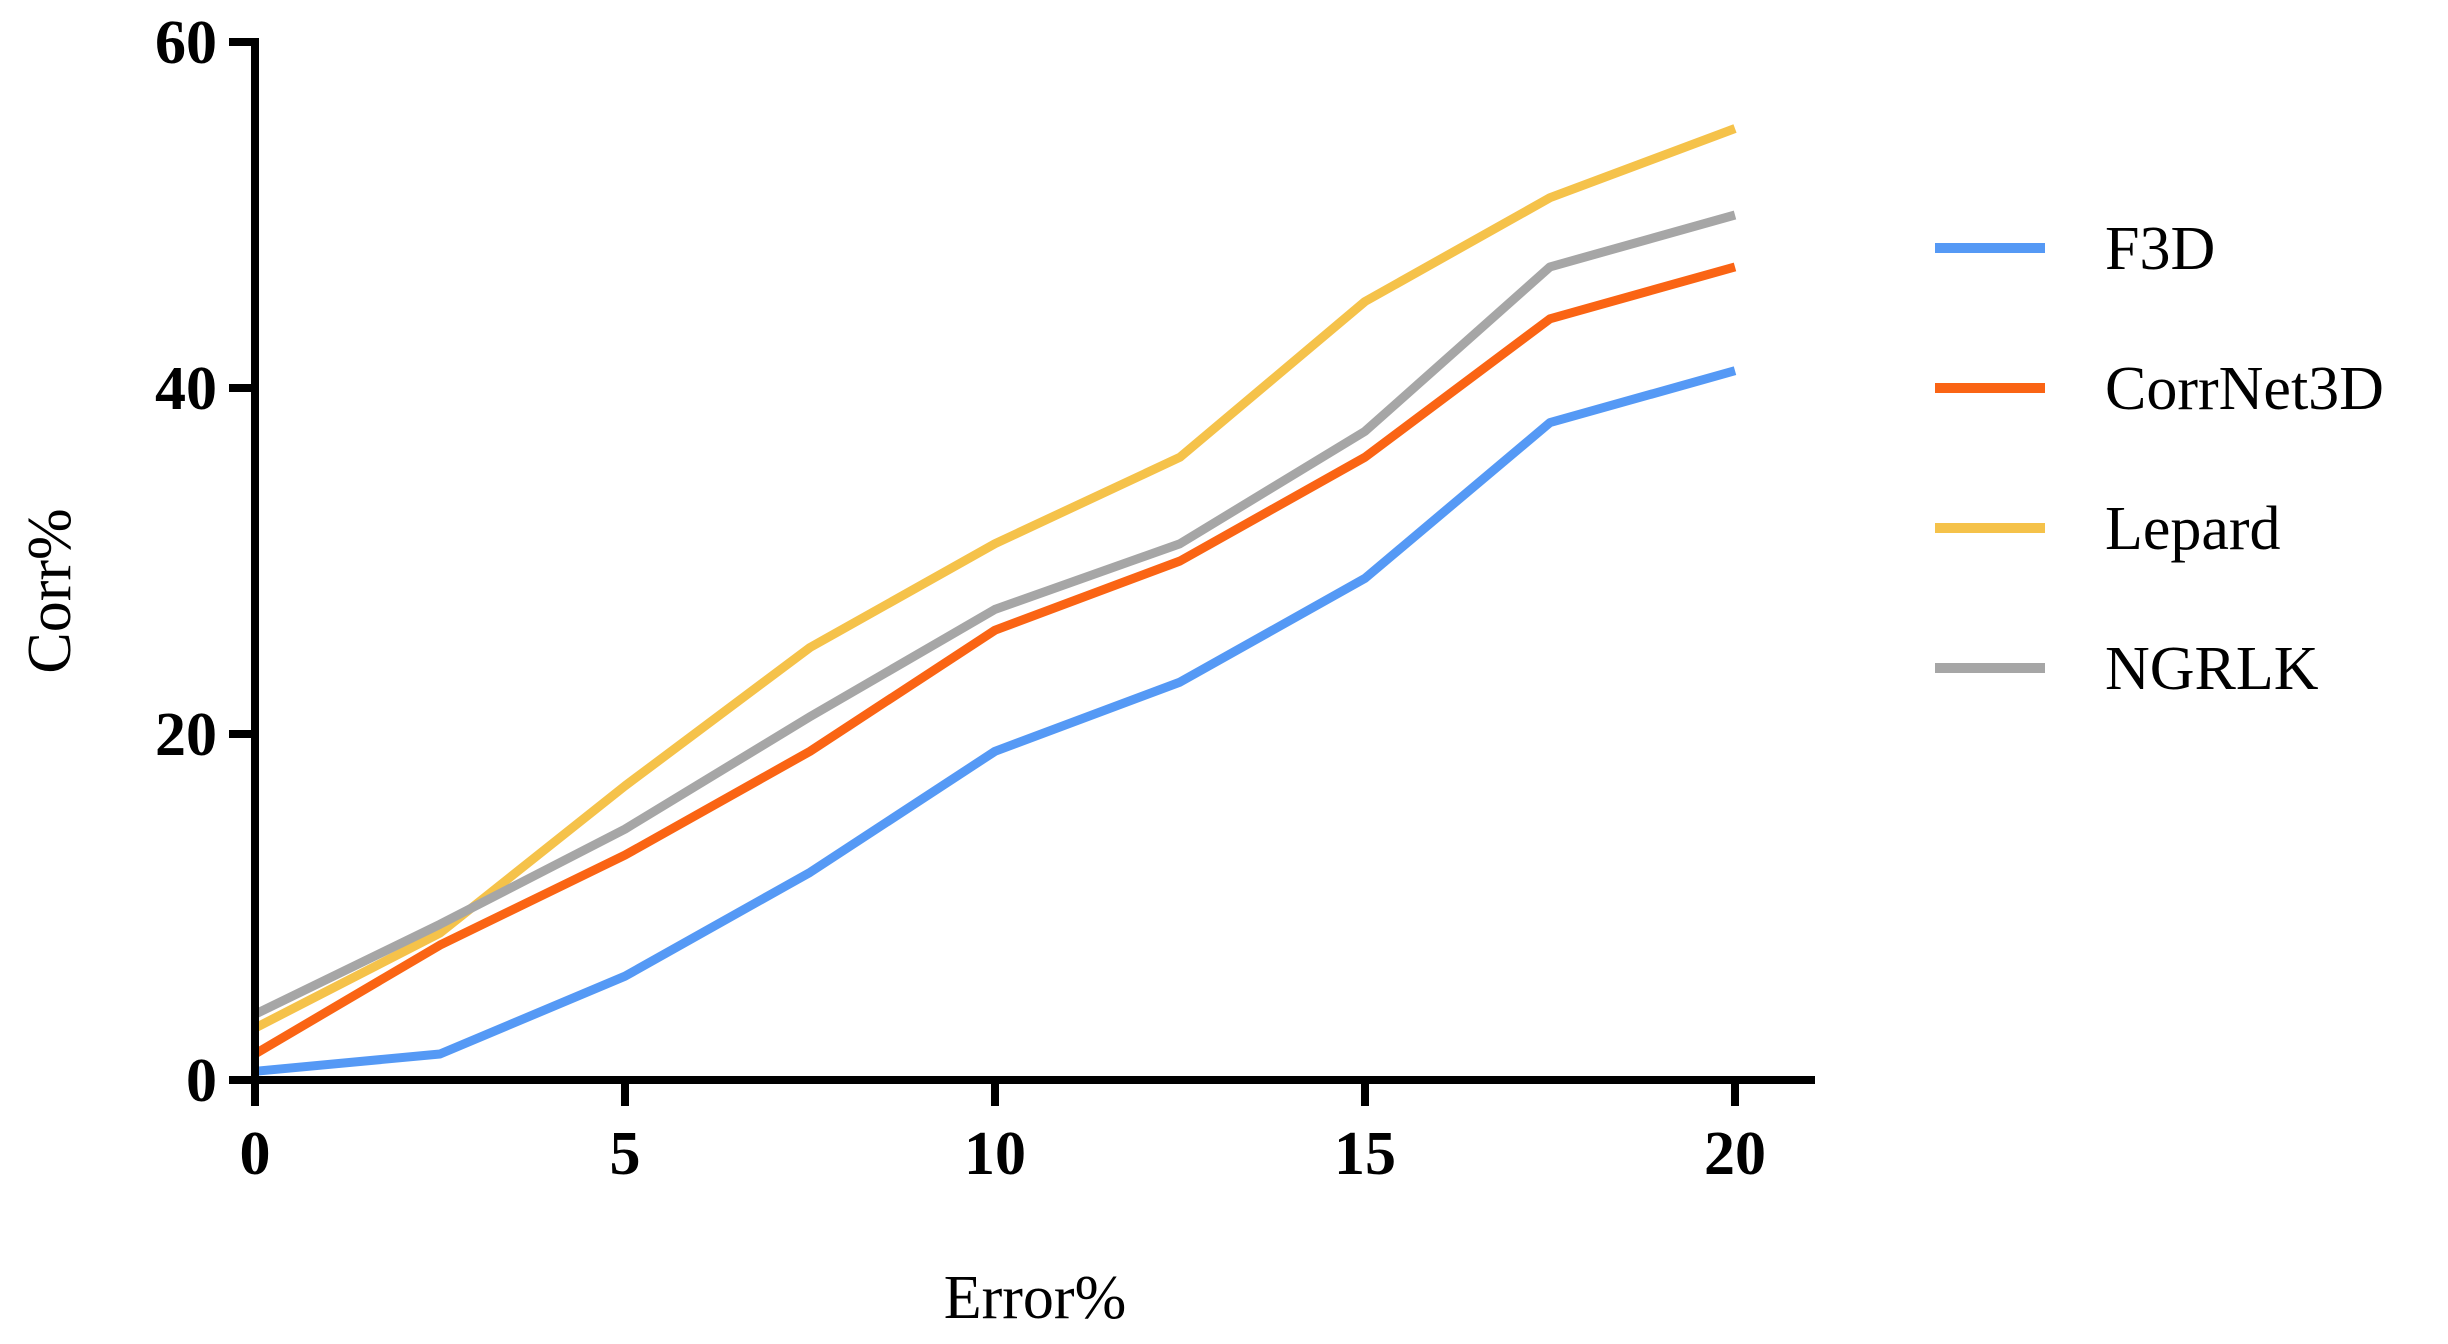 The image size is (2448, 1344). I want to click on x-tick-label-20: 20, so click(1735, 1154).